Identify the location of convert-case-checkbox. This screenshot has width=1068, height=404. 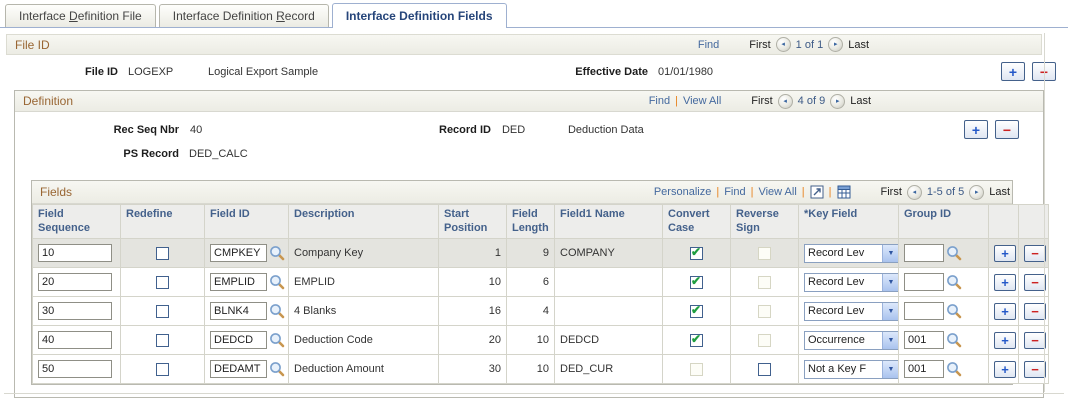
(696, 369).